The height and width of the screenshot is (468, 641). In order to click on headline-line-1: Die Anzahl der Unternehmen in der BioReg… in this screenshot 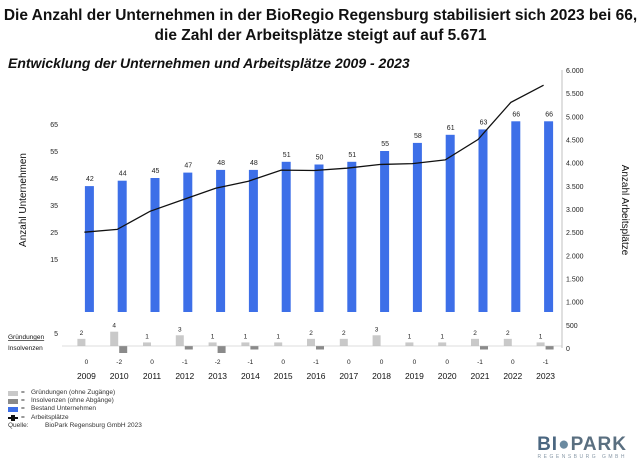, I will do `click(320, 15)`.